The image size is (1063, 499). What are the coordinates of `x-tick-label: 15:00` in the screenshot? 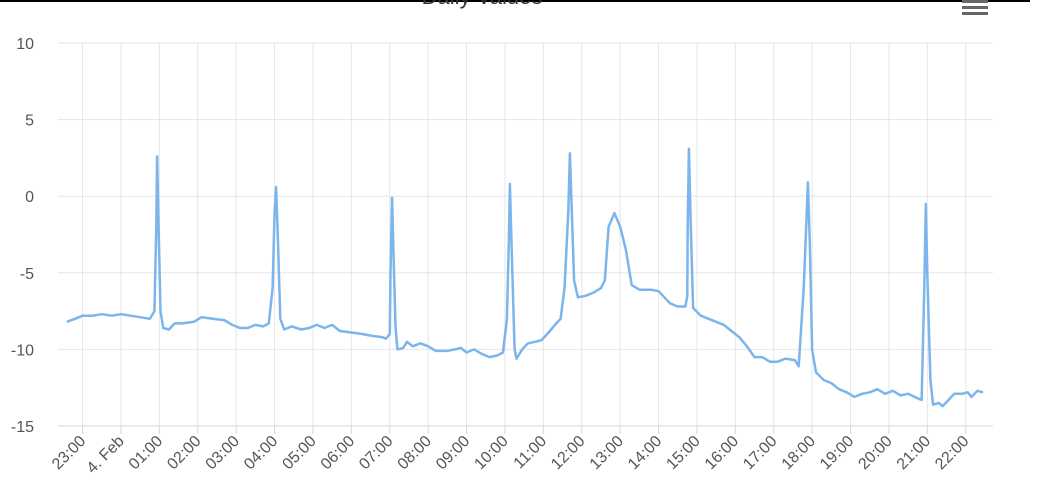 It's located at (683, 453).